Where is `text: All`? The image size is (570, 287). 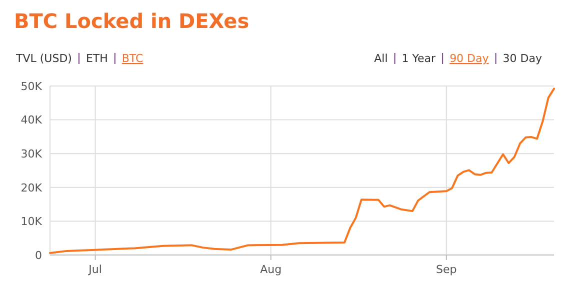
text: All is located at coordinates (381, 58).